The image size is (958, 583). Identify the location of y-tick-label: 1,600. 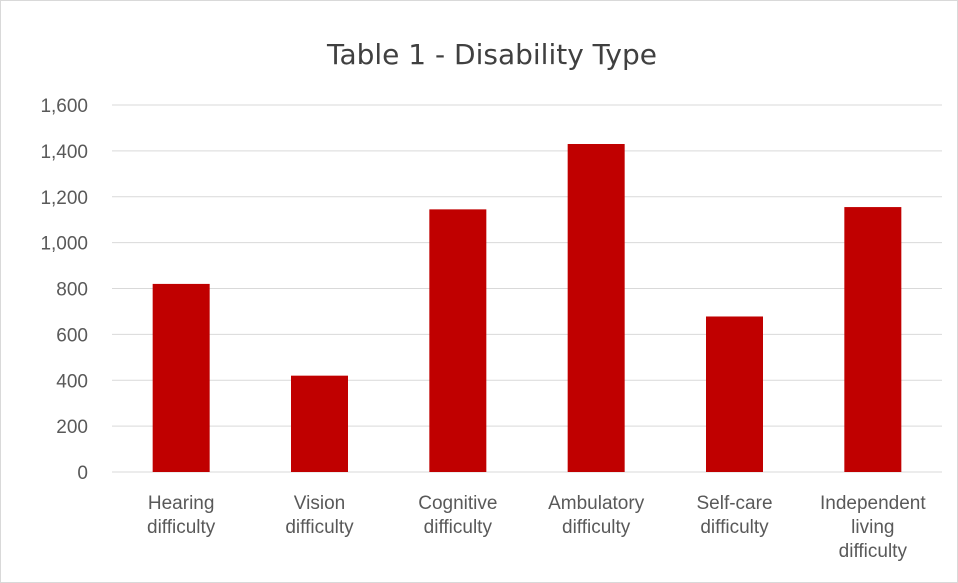
(64, 106).